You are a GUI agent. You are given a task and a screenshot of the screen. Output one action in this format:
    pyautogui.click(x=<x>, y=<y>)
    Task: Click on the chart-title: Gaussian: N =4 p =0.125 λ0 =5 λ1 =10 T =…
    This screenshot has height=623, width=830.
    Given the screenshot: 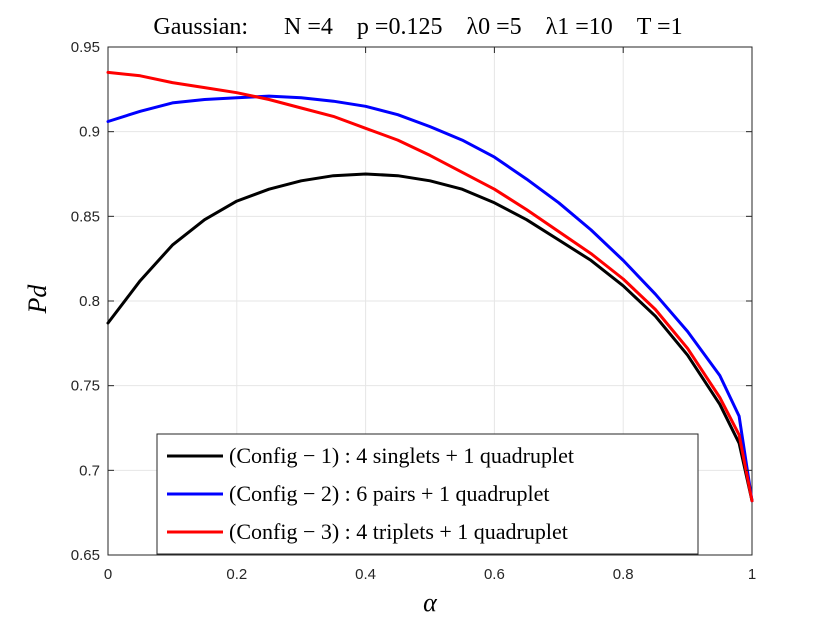 What is the action you would take?
    pyautogui.click(x=417, y=27)
    